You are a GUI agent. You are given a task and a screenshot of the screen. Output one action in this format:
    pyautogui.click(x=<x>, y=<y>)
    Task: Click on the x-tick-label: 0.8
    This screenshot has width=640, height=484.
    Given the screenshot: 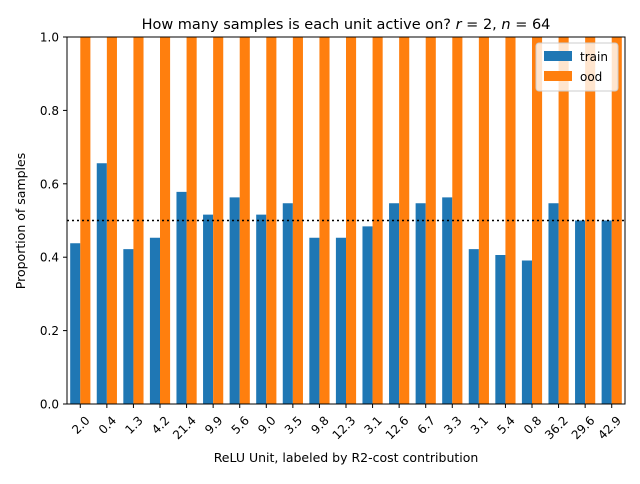 What is the action you would take?
    pyautogui.click(x=532, y=424)
    